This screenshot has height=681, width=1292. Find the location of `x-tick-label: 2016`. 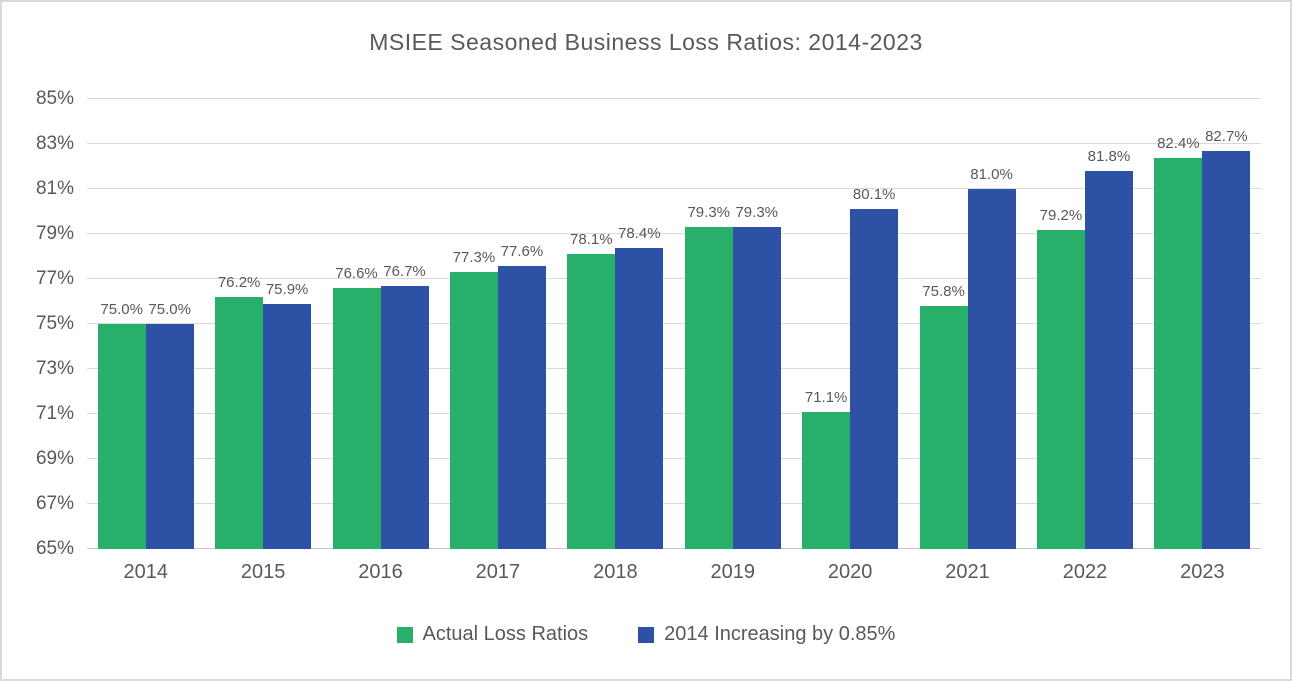

x-tick-label: 2016 is located at coordinates (380, 572).